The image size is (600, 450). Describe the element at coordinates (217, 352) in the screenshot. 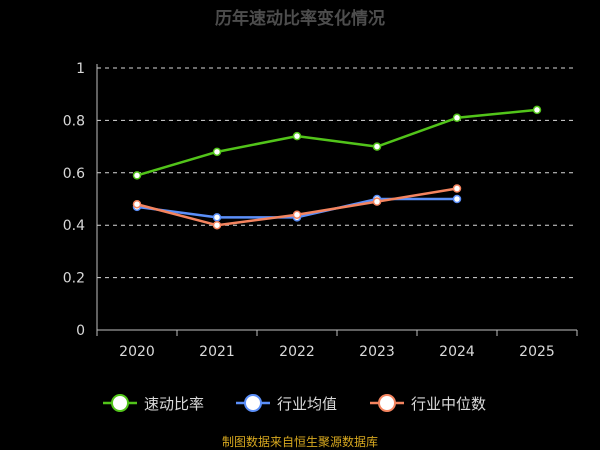

I see `x-tick-label: 2021` at that location.